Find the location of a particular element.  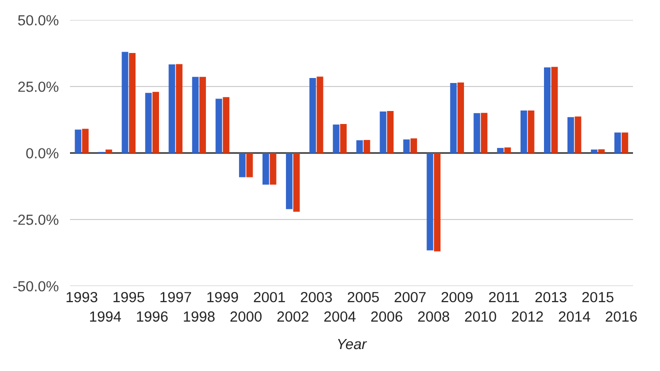

x-tick-label: 2006 is located at coordinates (386, 316).